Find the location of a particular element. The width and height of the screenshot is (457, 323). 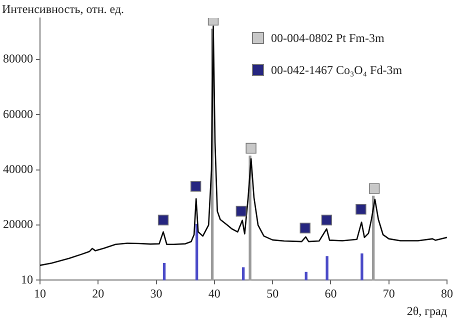

x-tick-label: 30 is located at coordinates (156, 293).